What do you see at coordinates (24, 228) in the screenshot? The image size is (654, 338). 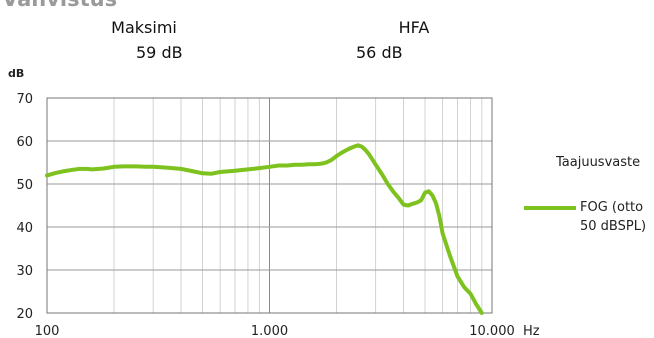 I see `y-tick-label: 40` at bounding box center [24, 228].